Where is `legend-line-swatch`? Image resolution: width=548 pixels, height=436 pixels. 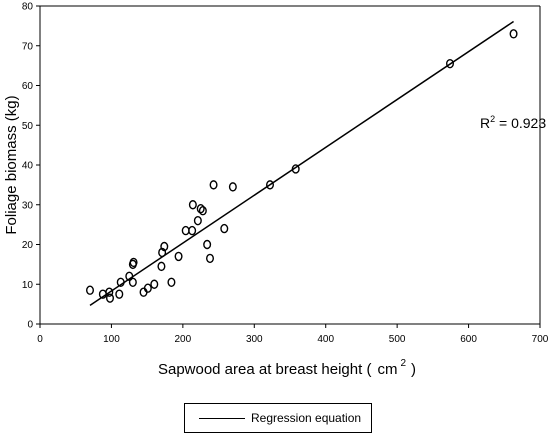
legend-line-swatch is located at coordinates (222, 418).